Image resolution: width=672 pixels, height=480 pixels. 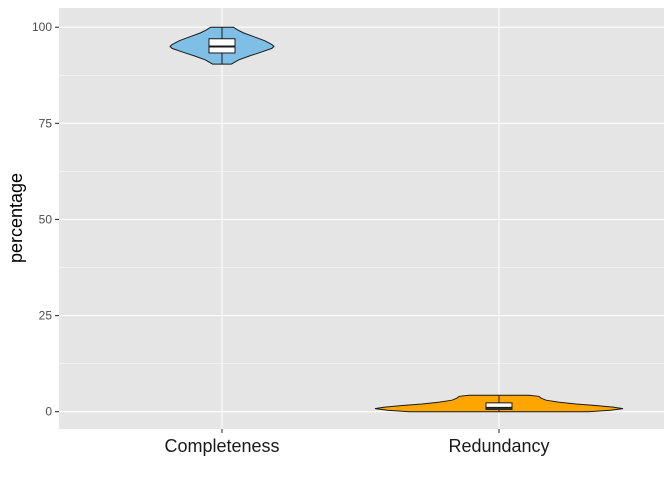 I want to click on x-tick-label-completeness: Completeness, so click(x=221, y=446).